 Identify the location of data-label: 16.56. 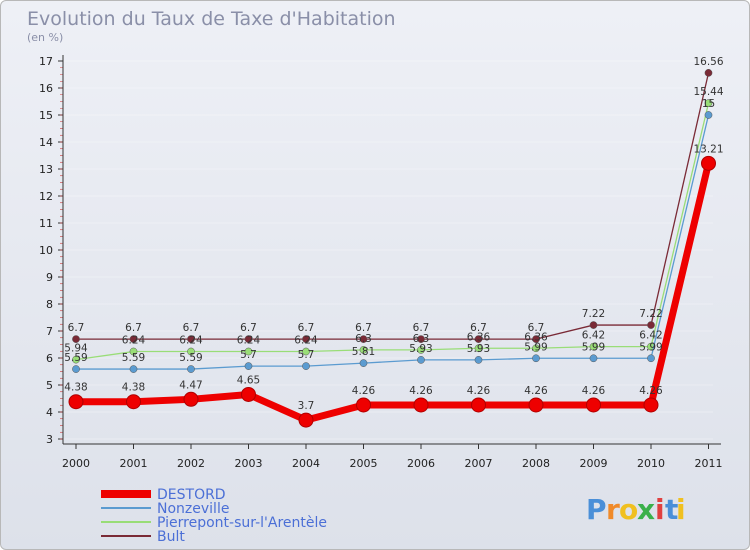
(708, 62).